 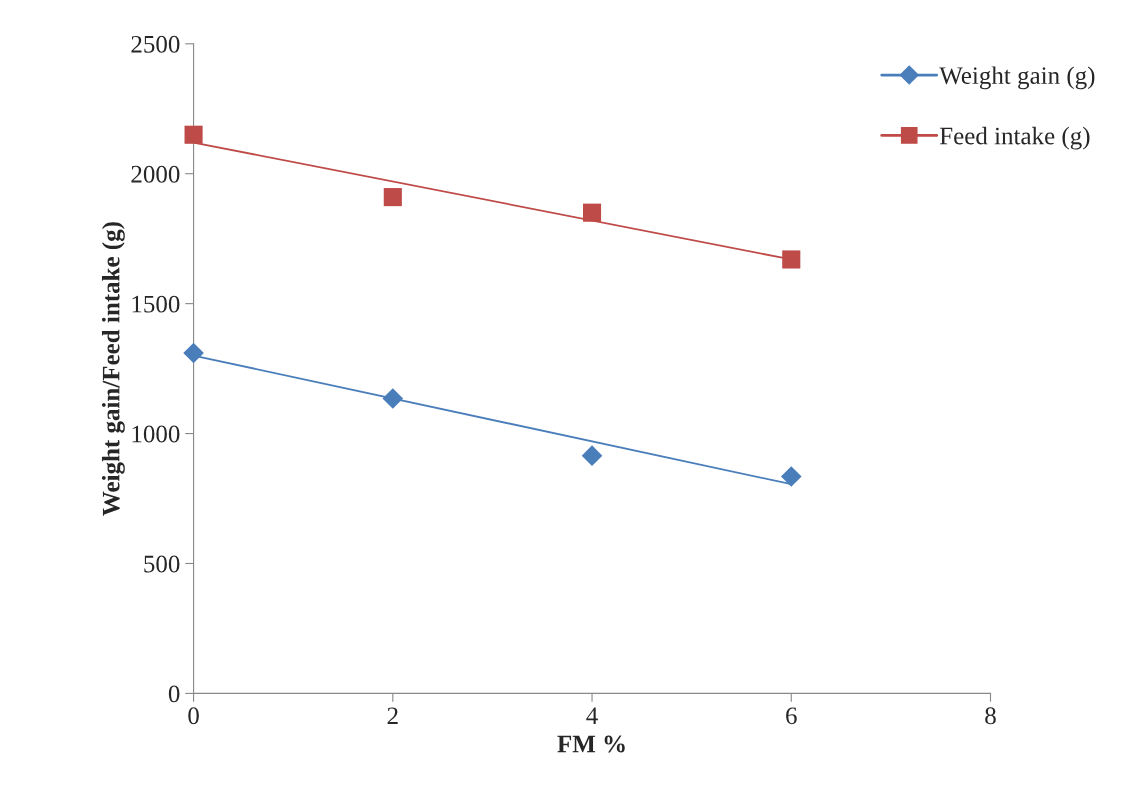 What do you see at coordinates (155, 44) in the screenshot?
I see `y-tick-label: 2500` at bounding box center [155, 44].